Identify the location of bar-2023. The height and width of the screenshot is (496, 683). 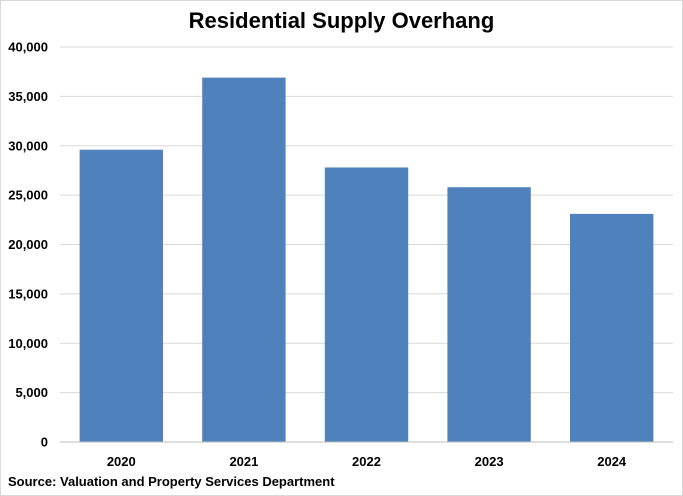
(489, 314).